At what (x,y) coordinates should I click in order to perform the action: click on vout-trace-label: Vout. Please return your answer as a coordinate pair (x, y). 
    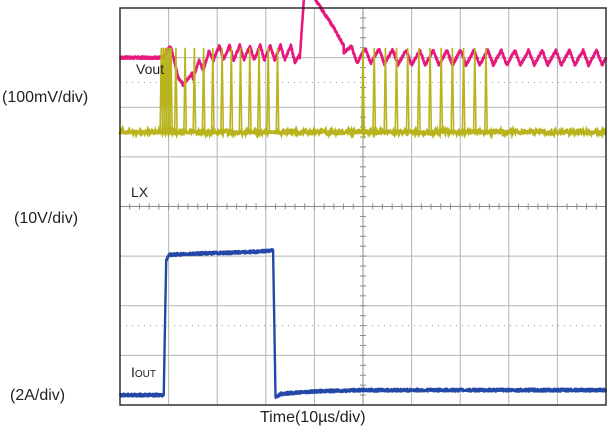
    Looking at the image, I should click on (150, 69).